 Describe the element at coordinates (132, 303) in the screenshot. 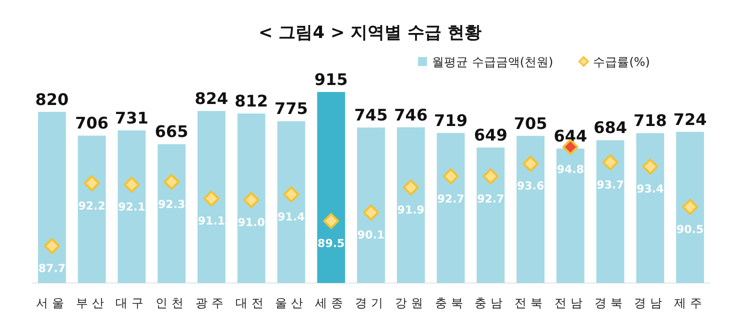

I see `x-tick-label: 대구` at that location.